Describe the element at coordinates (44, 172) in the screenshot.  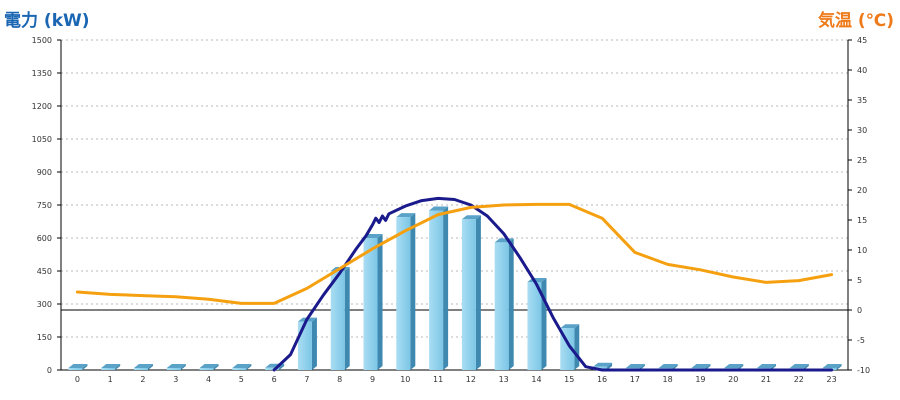
I see `left-tick-label: 900` at that location.